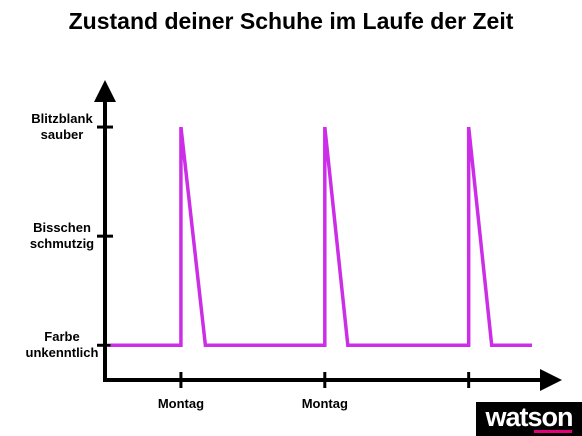 The width and height of the screenshot is (582, 436). Describe the element at coordinates (529, 419) in the screenshot. I see `logo: watson` at that location.